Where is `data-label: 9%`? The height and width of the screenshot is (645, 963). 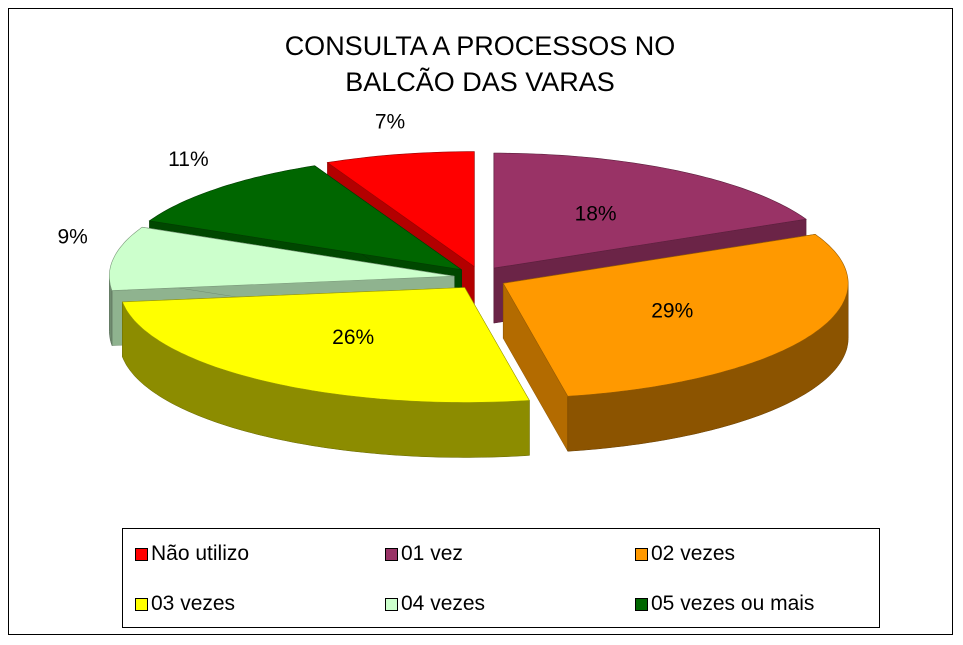 data-label: 9% is located at coordinates (72, 237).